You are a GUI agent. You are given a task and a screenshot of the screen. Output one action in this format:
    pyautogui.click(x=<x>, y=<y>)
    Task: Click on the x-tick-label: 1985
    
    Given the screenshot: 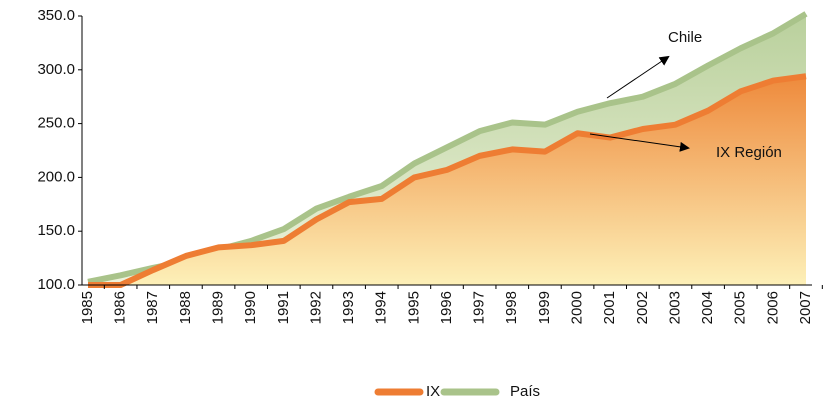 What is the action you would take?
    pyautogui.click(x=87, y=307)
    